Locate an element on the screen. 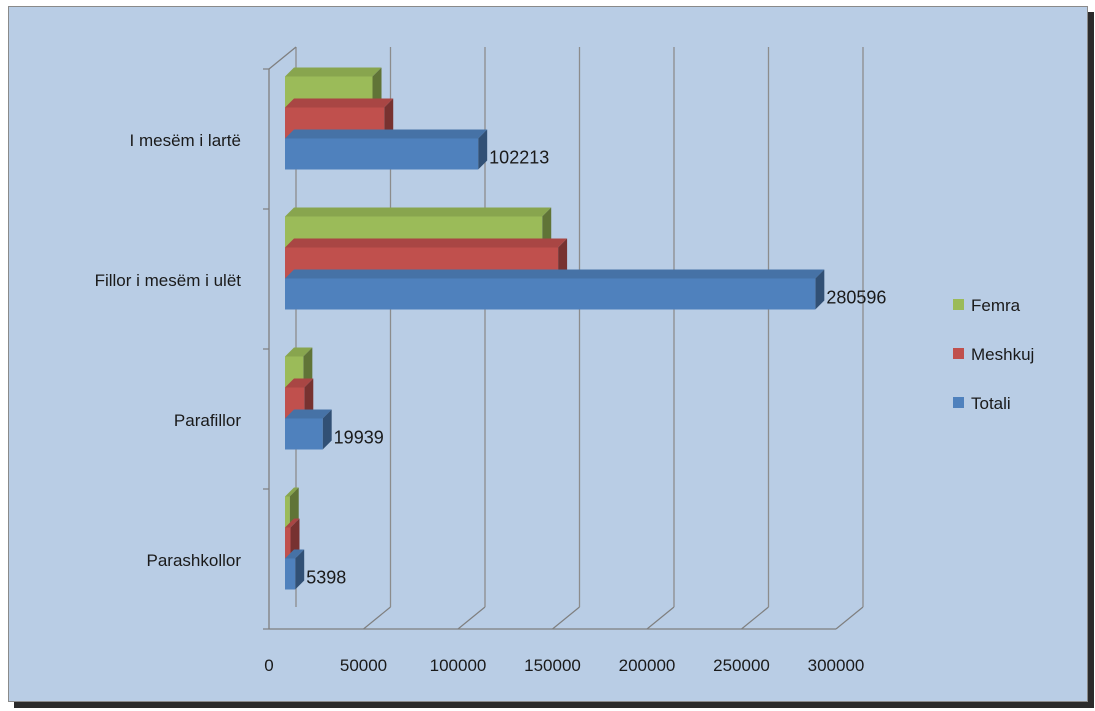 The image size is (1095, 711). bar-end-femra-parafillor is located at coordinates (308, 367).